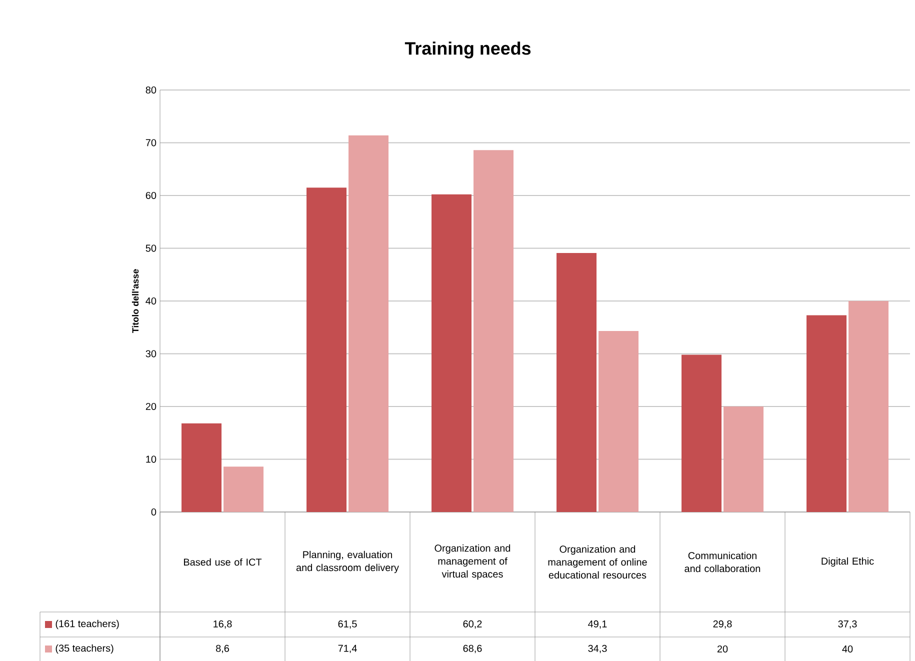 This screenshot has width=915, height=661. What do you see at coordinates (151, 300) in the screenshot?
I see `y-tick-label: 40` at bounding box center [151, 300].